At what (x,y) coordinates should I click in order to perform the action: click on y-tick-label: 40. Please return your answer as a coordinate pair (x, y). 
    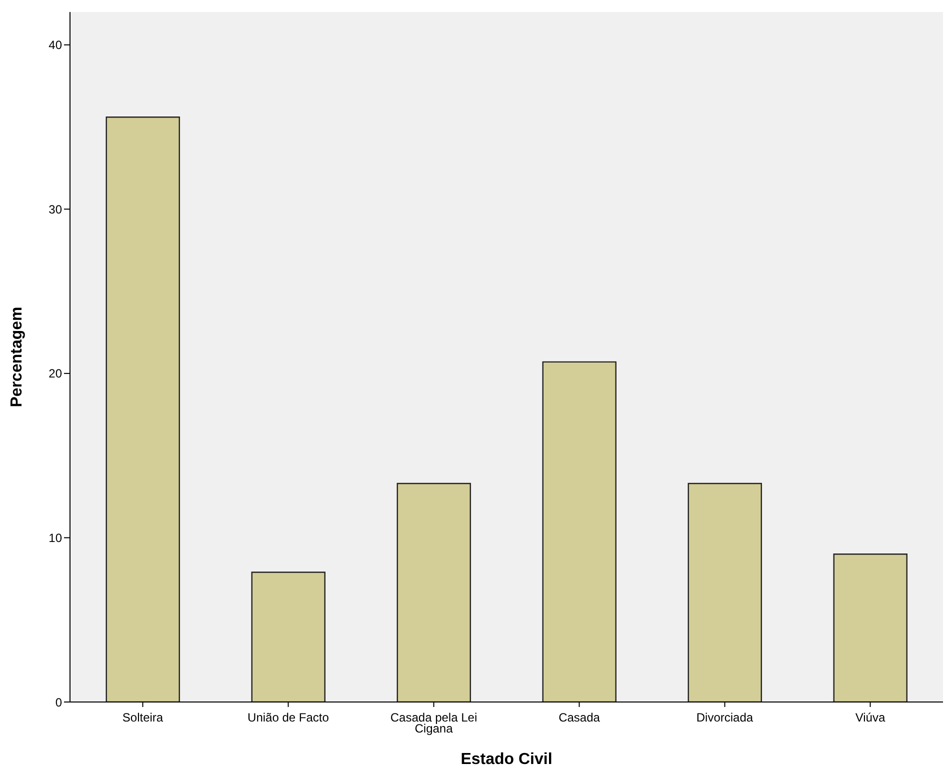
    Looking at the image, I should click on (55, 45).